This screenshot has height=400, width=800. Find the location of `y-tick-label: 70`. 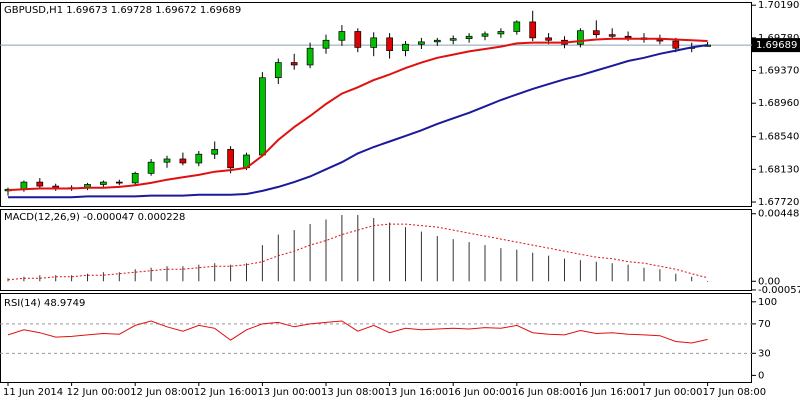

y-tick-label: 70 is located at coordinates (764, 324).